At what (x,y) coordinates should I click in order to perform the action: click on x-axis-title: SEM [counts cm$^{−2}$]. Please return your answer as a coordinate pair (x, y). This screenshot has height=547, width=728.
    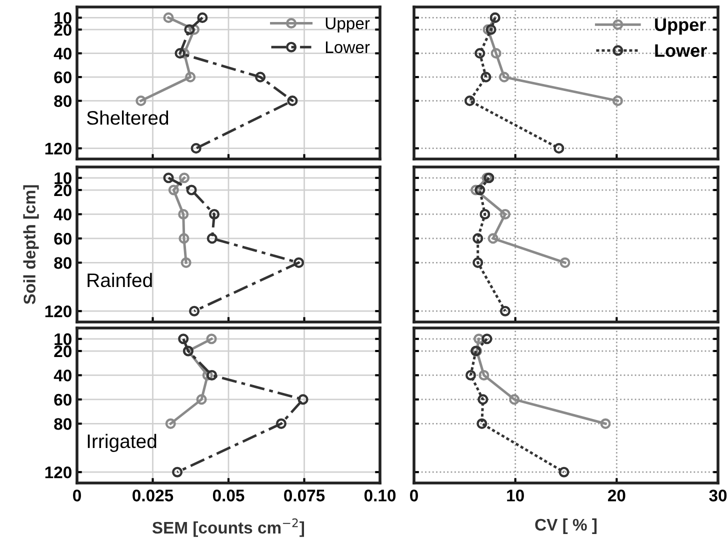
    Looking at the image, I should click on (228, 527).